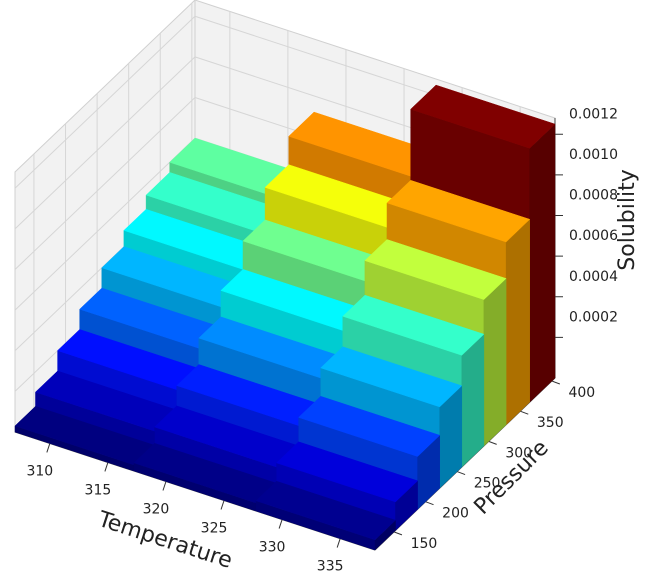 The image size is (645, 575). I want to click on z-tick-label: 0.0004, so click(593, 277).